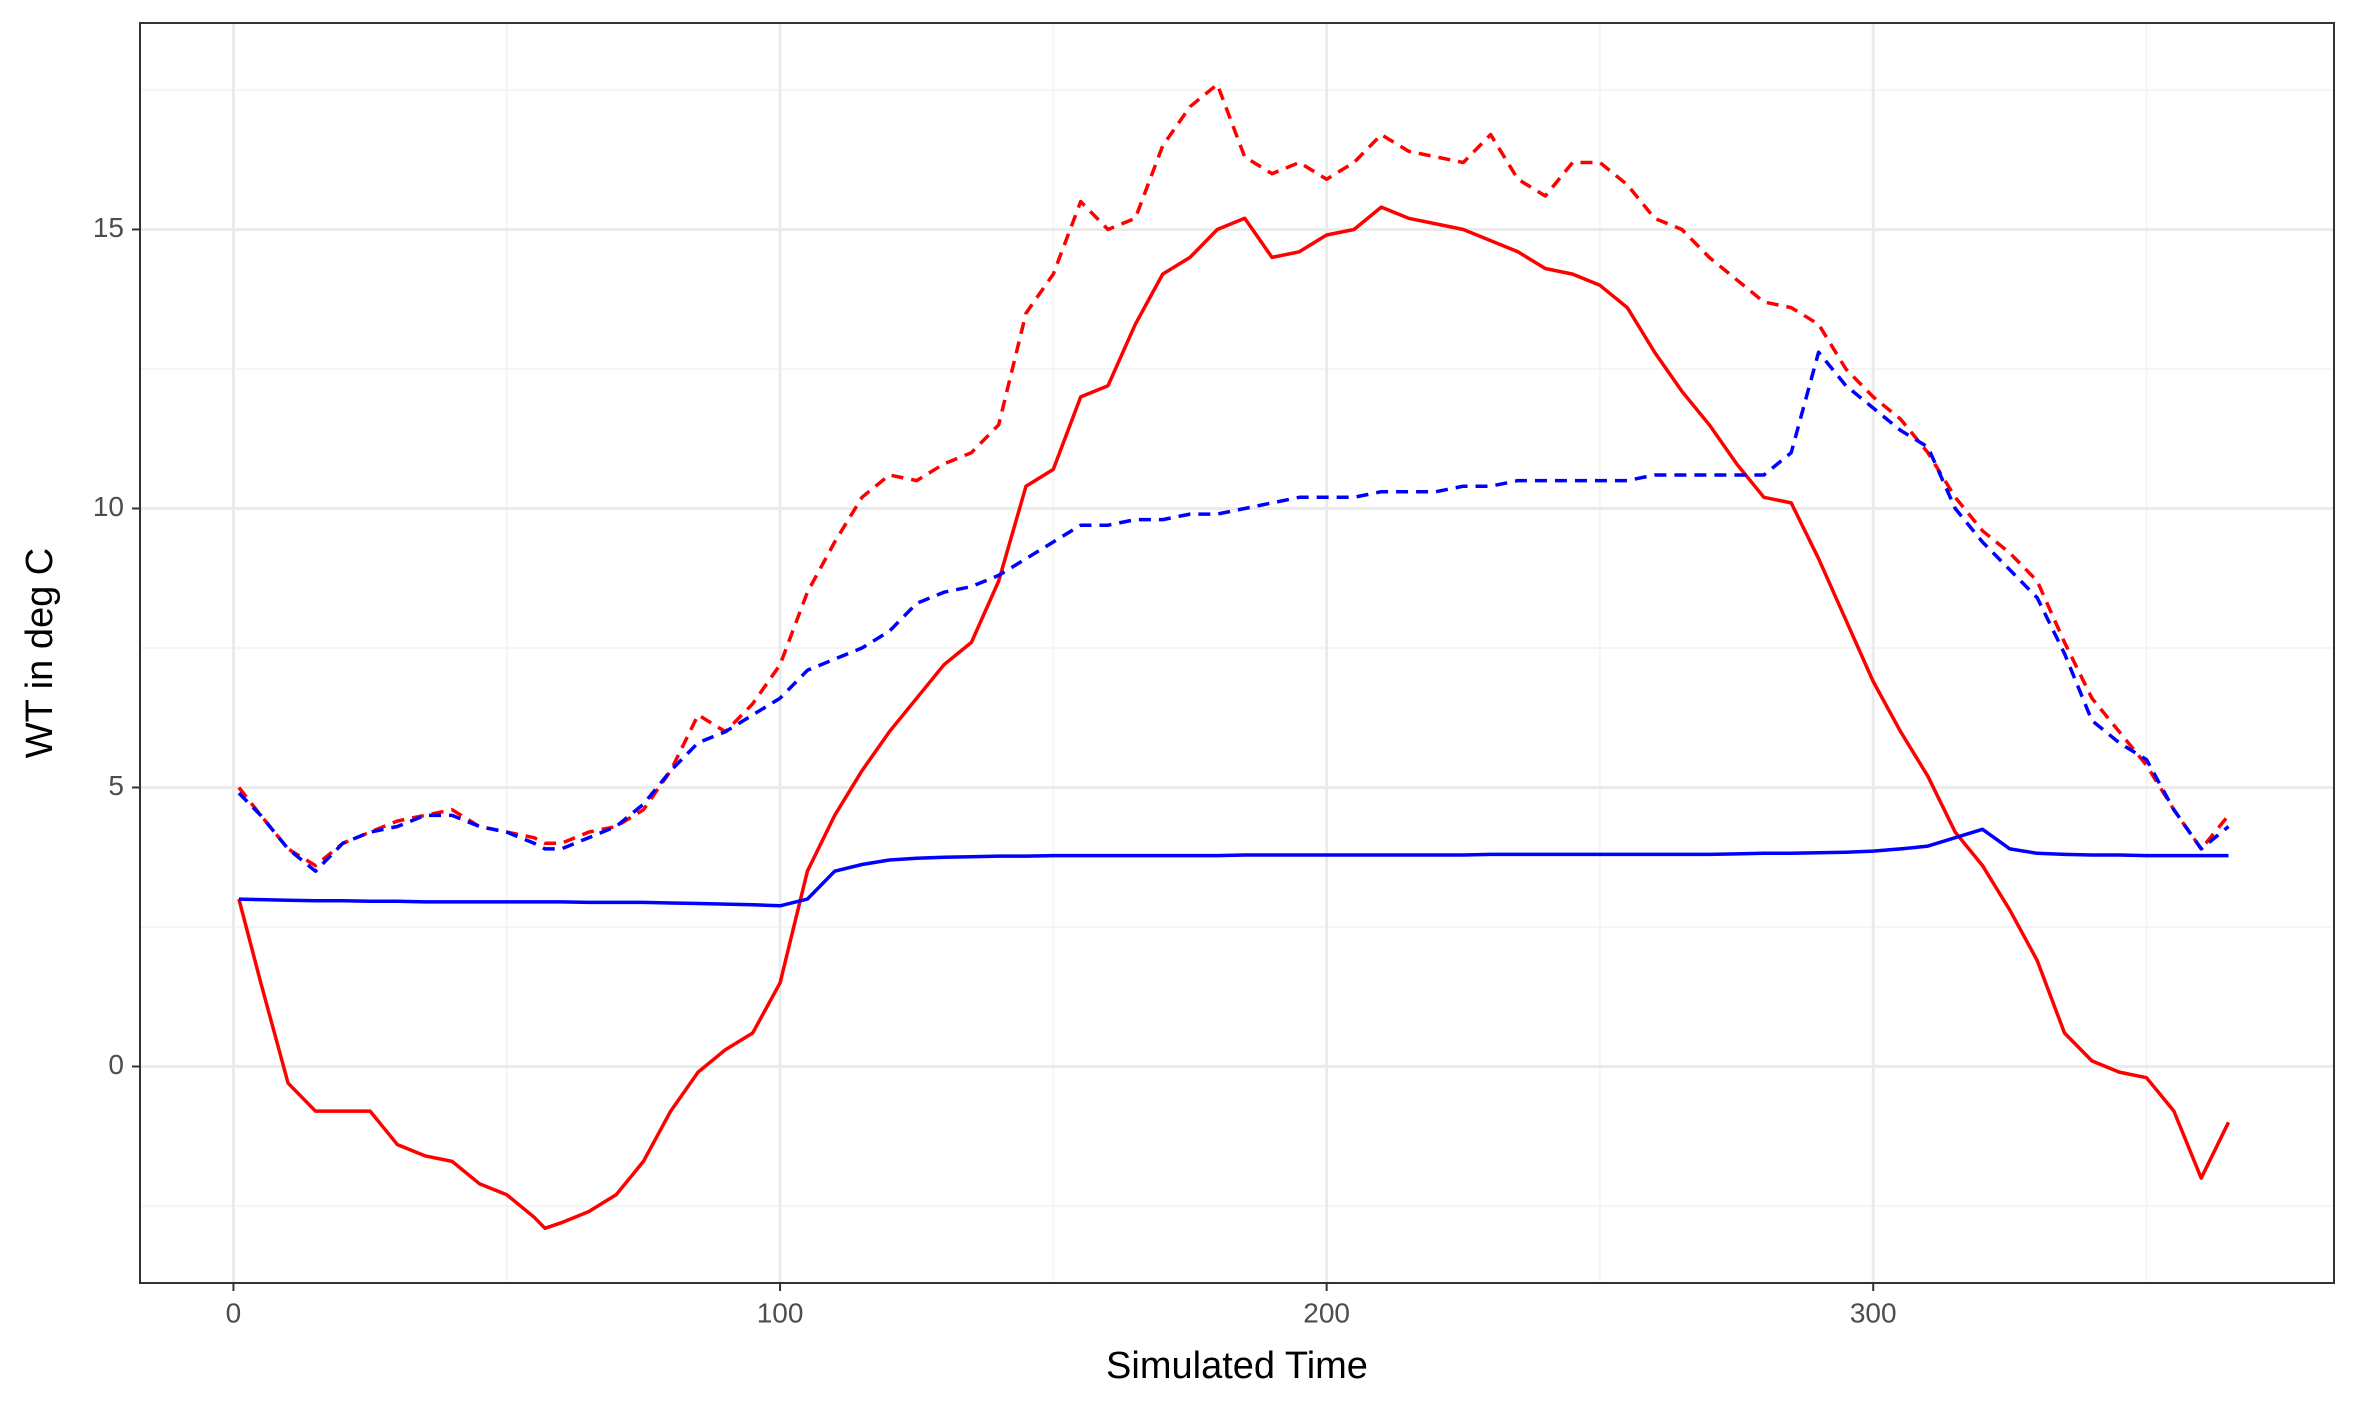 The width and height of the screenshot is (2362, 1417). I want to click on x-axis-title: Simulated Time, so click(1237, 1366).